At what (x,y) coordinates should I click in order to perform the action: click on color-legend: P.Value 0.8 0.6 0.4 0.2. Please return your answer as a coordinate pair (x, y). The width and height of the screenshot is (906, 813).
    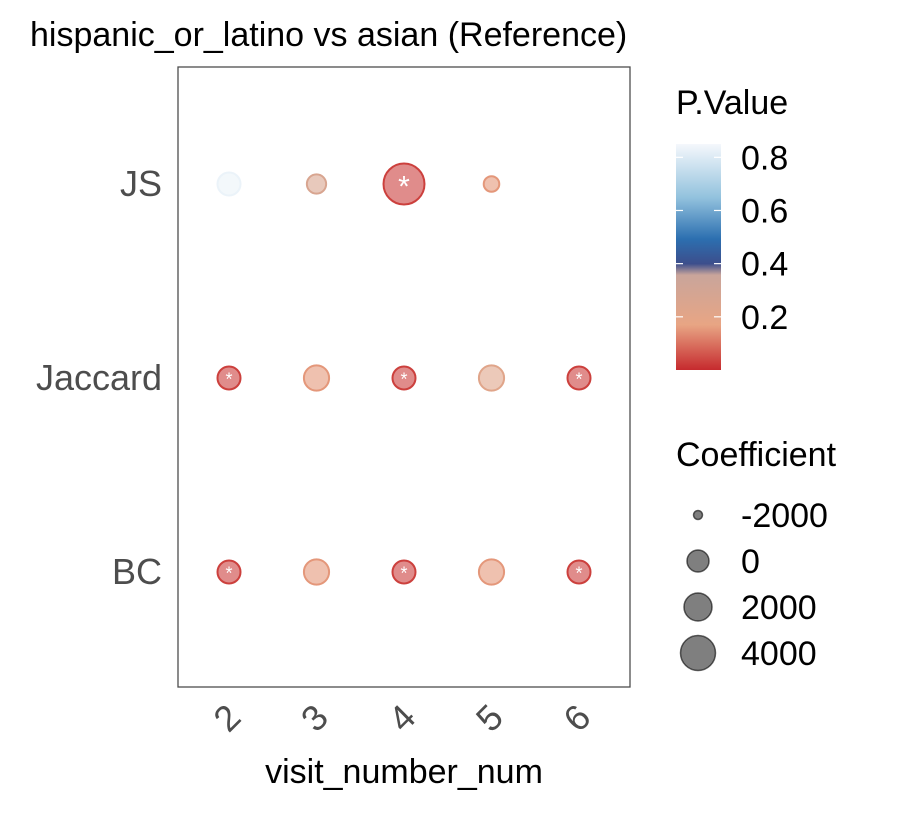
    Looking at the image, I should click on (732, 227).